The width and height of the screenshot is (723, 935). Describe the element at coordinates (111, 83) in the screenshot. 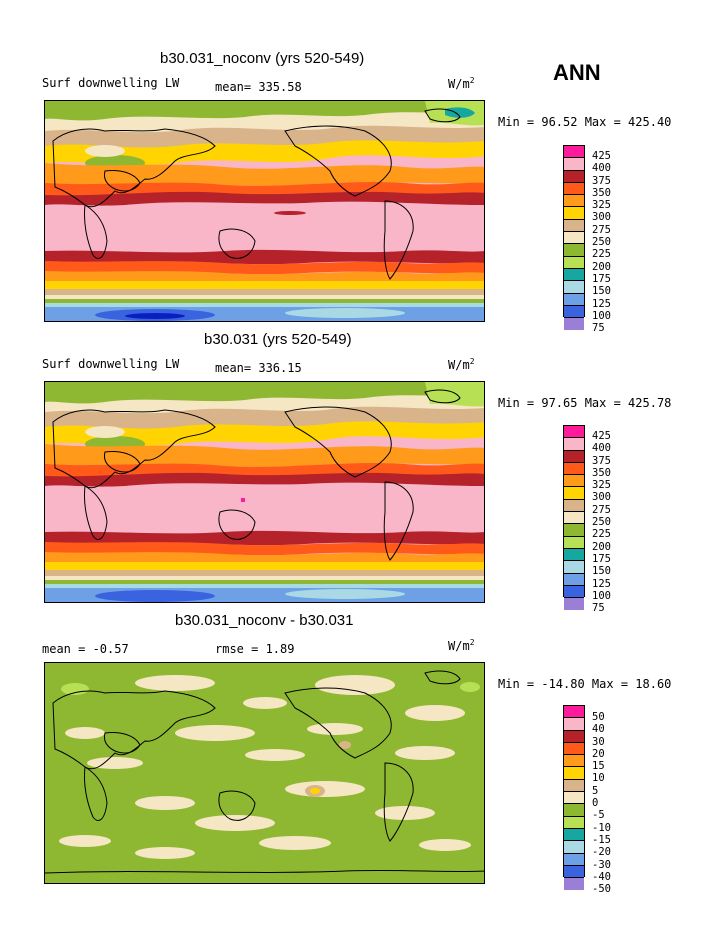

I see `panel-1-variable-label: Surf downwelling LW` at that location.